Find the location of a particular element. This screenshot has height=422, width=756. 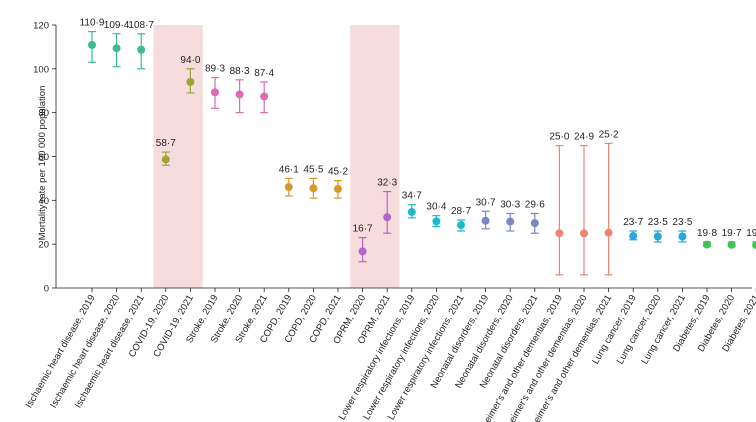

y-tick-label-60: 60 is located at coordinates (43, 157).